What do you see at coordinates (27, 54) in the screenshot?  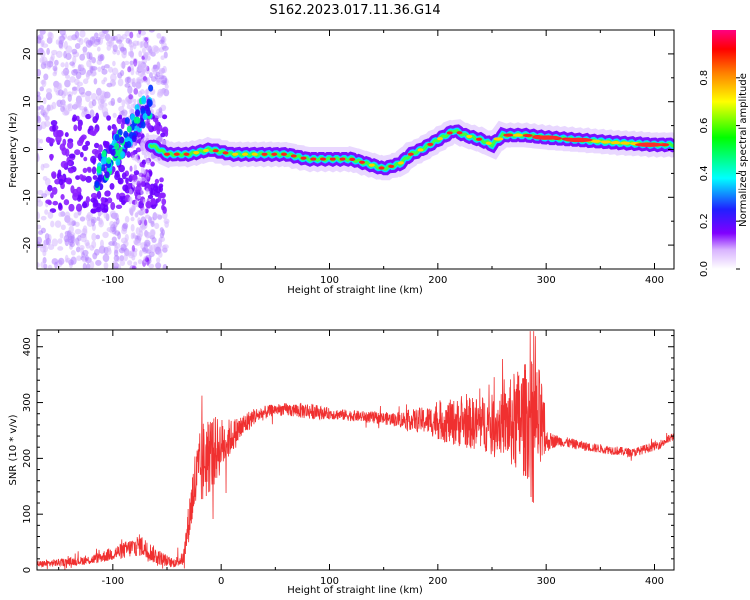 I see `spectrogram-ytick-label: 20` at bounding box center [27, 54].